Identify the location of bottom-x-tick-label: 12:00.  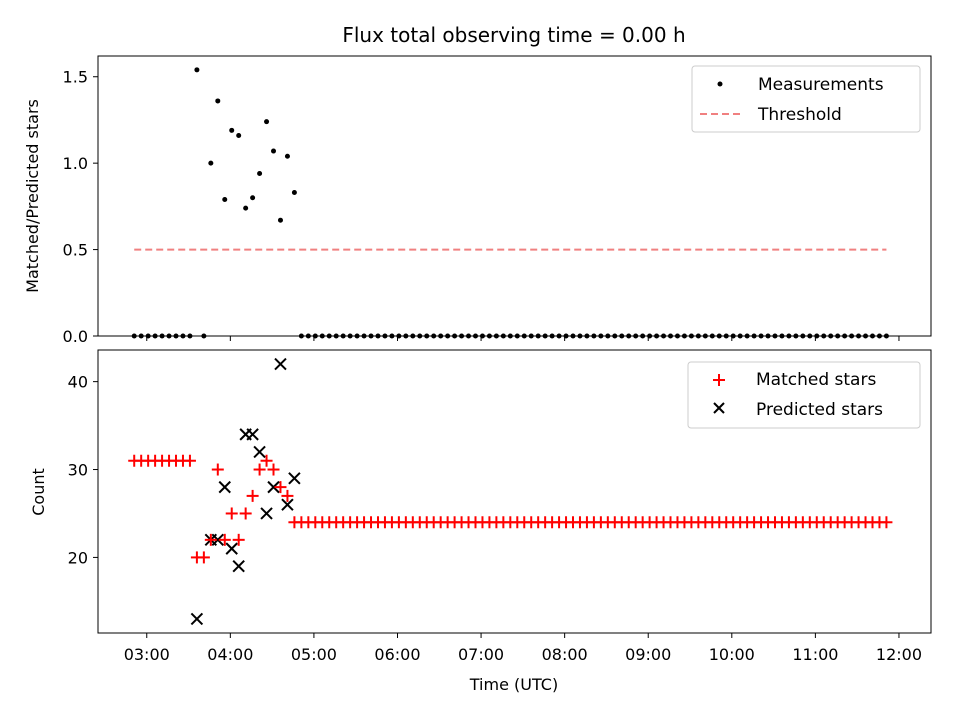
(899, 654).